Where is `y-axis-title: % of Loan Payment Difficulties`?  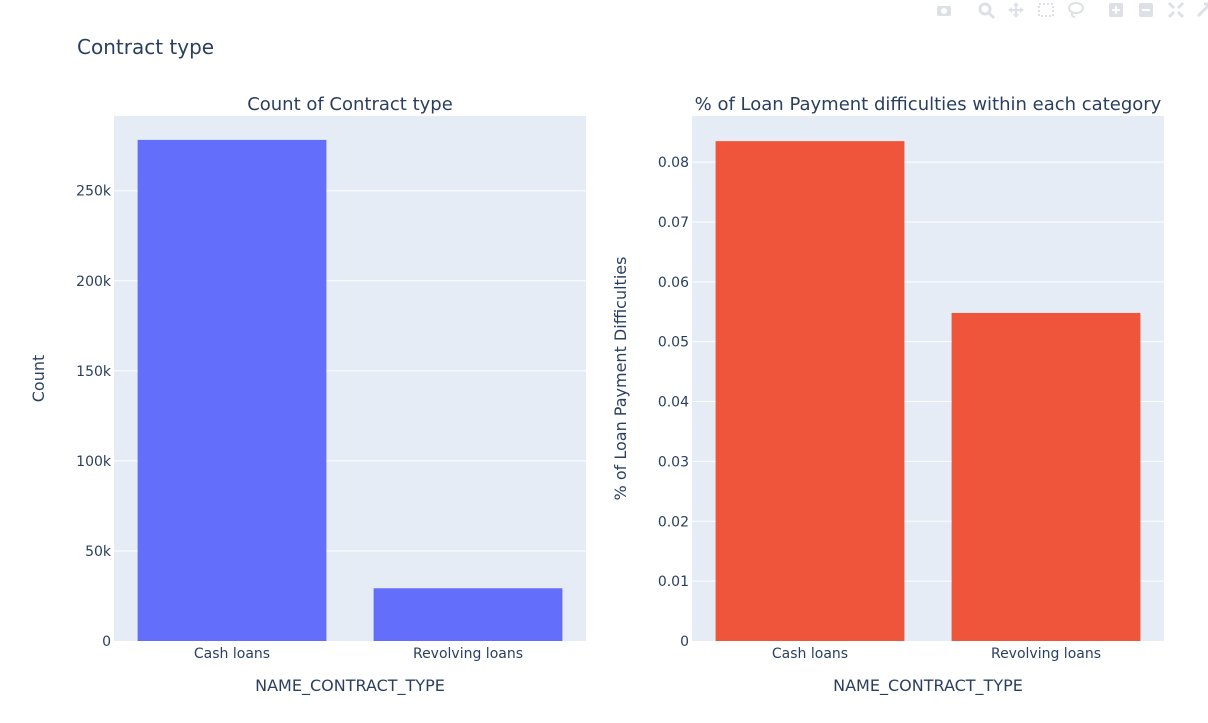 y-axis-title: % of Loan Payment Difficulties is located at coordinates (620, 379).